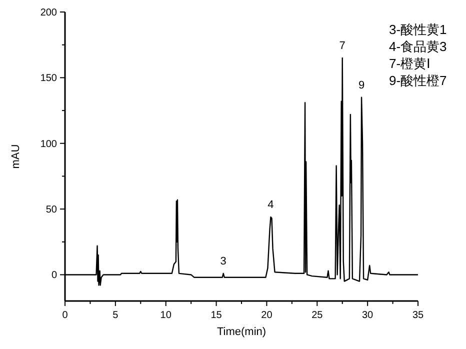  Describe the element at coordinates (49, 78) in the screenshot. I see `y-tick-label: 150` at that location.